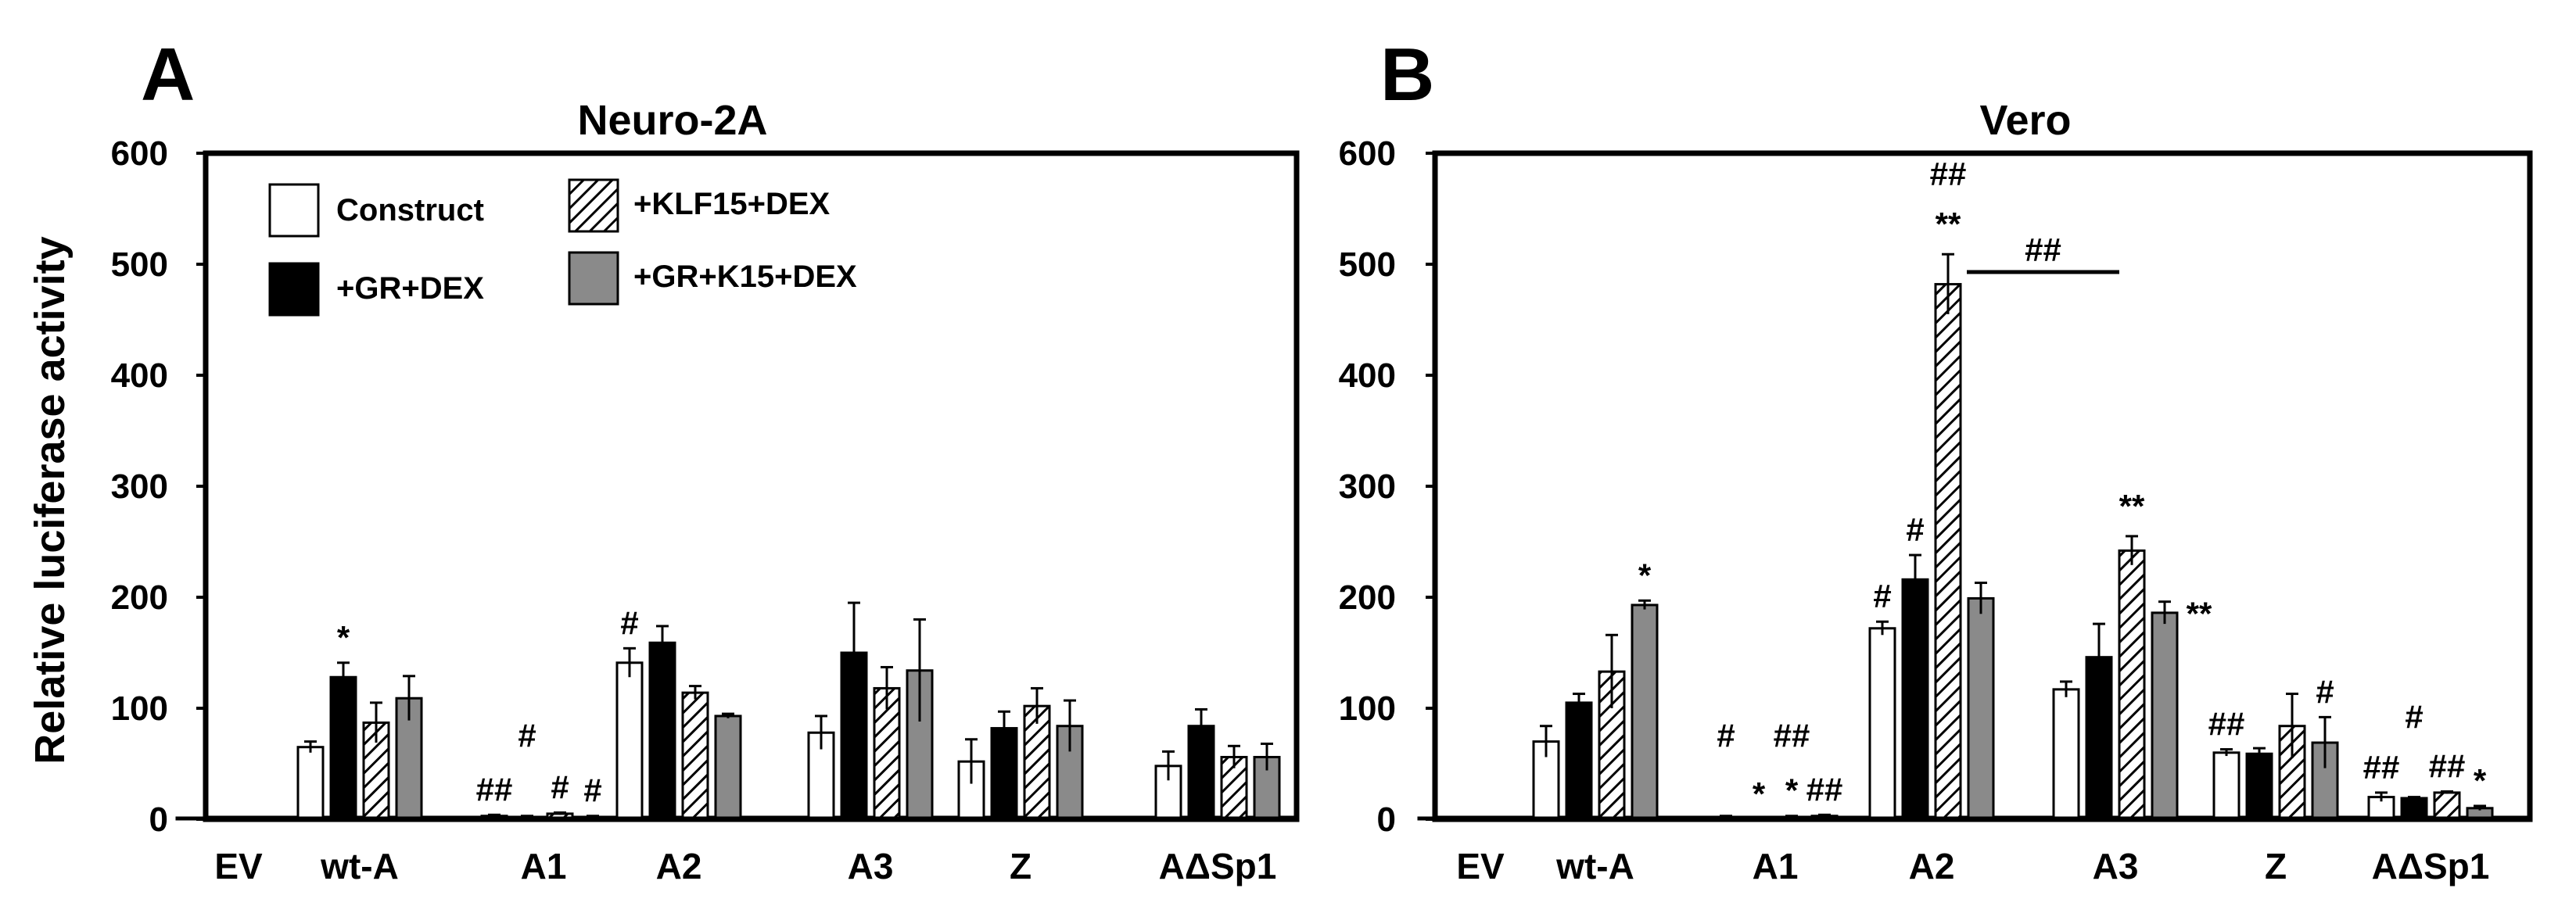 This screenshot has height=924, width=2576. I want to click on panel-b-category-labels: EV wt-A A1 A2 A3 Z AΔSp1, so click(1973, 866).